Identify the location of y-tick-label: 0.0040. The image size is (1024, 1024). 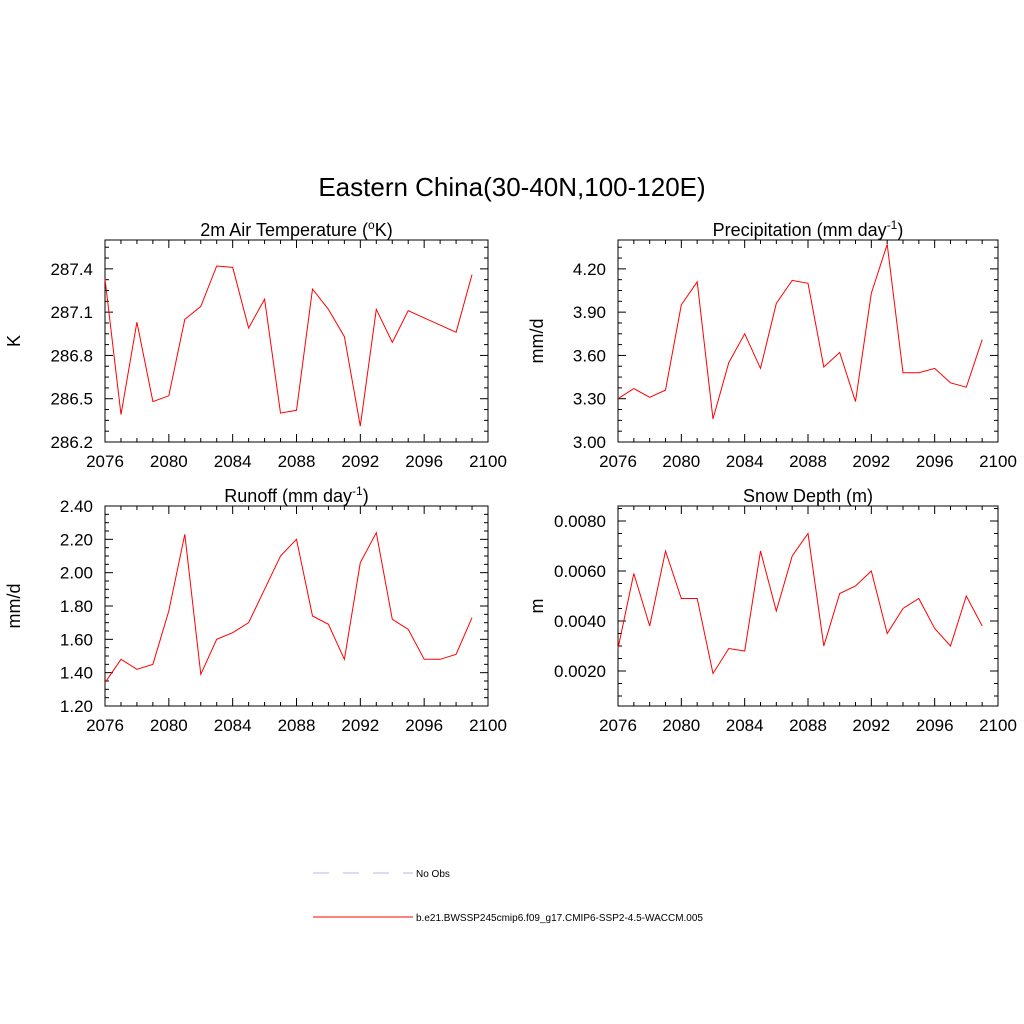
(580, 621).